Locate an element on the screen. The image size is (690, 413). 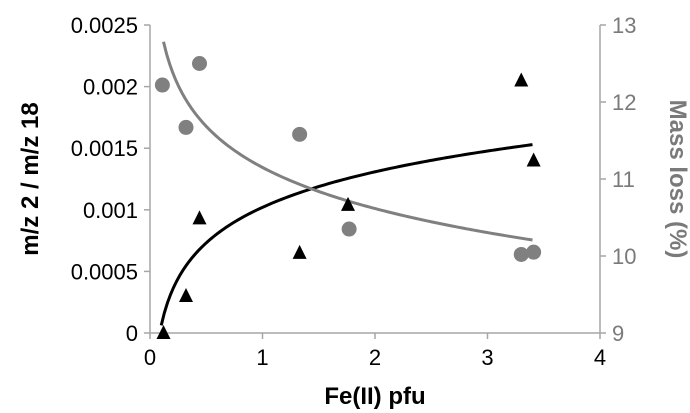
y-right-tick-label: 12 is located at coordinates (624, 102).